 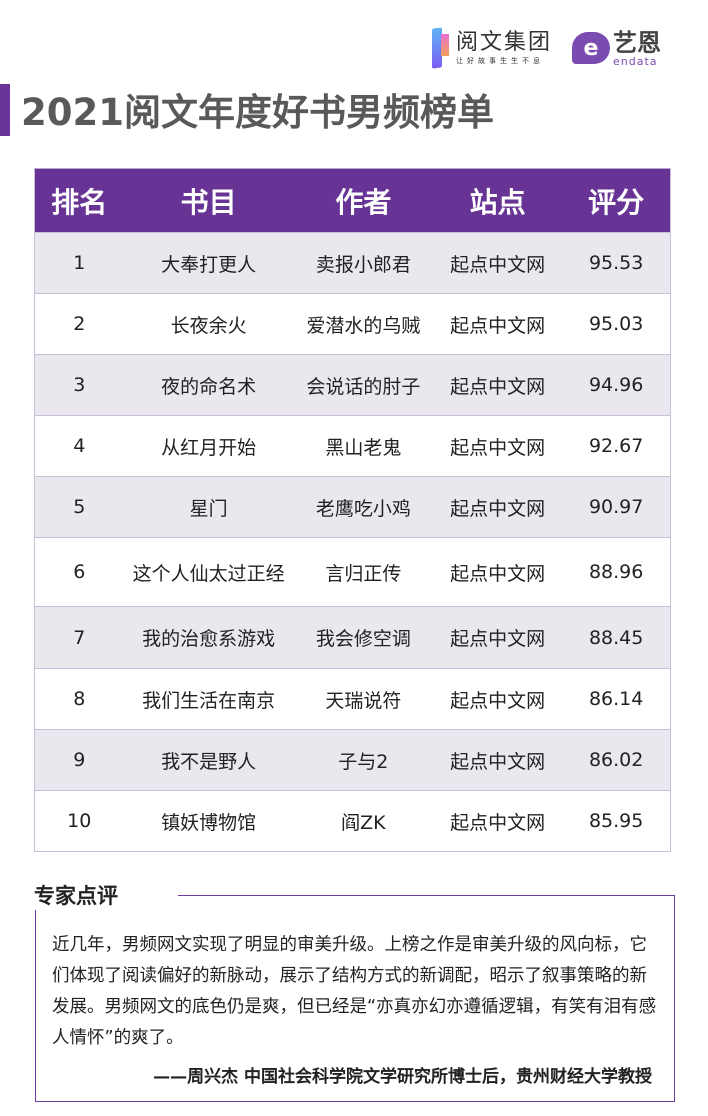 What do you see at coordinates (617, 200) in the screenshot?
I see `header-score: 评分` at bounding box center [617, 200].